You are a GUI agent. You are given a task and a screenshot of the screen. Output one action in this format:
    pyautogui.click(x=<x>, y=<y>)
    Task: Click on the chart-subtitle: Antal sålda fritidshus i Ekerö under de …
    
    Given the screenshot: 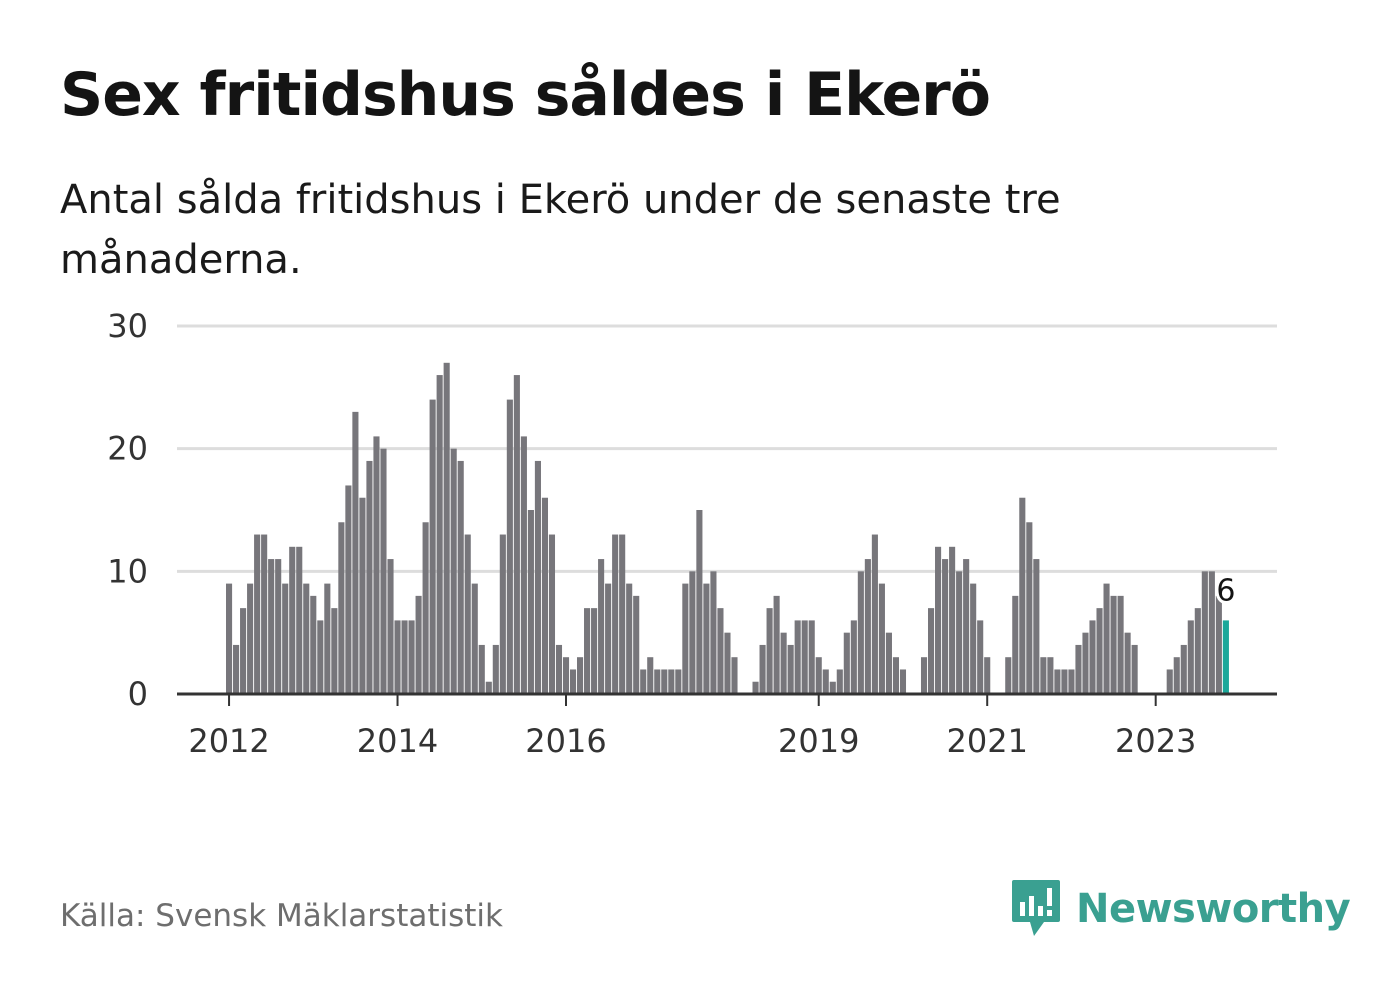 What is the action you would take?
    pyautogui.click(x=560, y=230)
    